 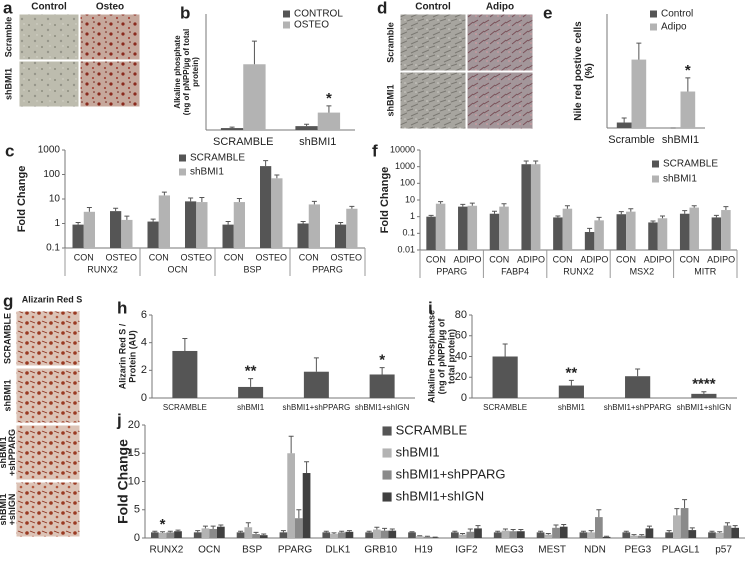 What do you see at coordinates (166, 550) in the screenshot?
I see `x-tick-label: RUNX2` at bounding box center [166, 550].